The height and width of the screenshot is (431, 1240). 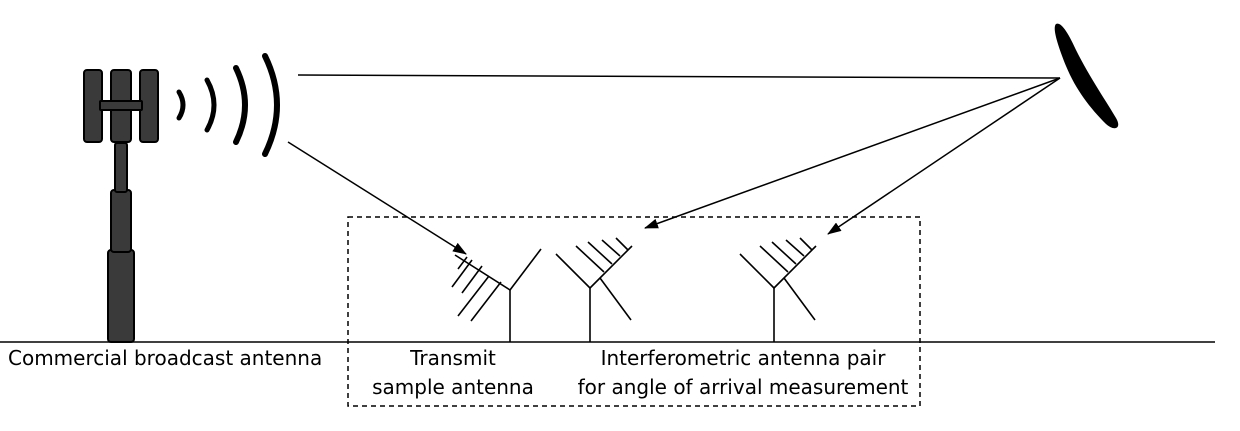 What do you see at coordinates (228, 105) in the screenshot?
I see `radio-waves-icon` at bounding box center [228, 105].